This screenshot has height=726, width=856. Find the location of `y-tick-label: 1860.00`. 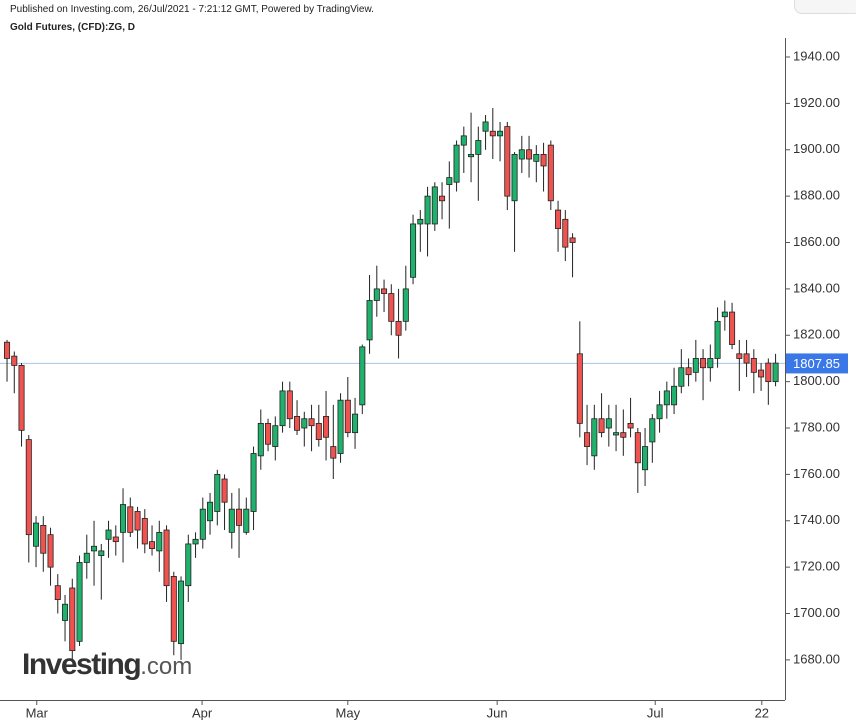

y-tick-label: 1860.00 is located at coordinates (816, 241).